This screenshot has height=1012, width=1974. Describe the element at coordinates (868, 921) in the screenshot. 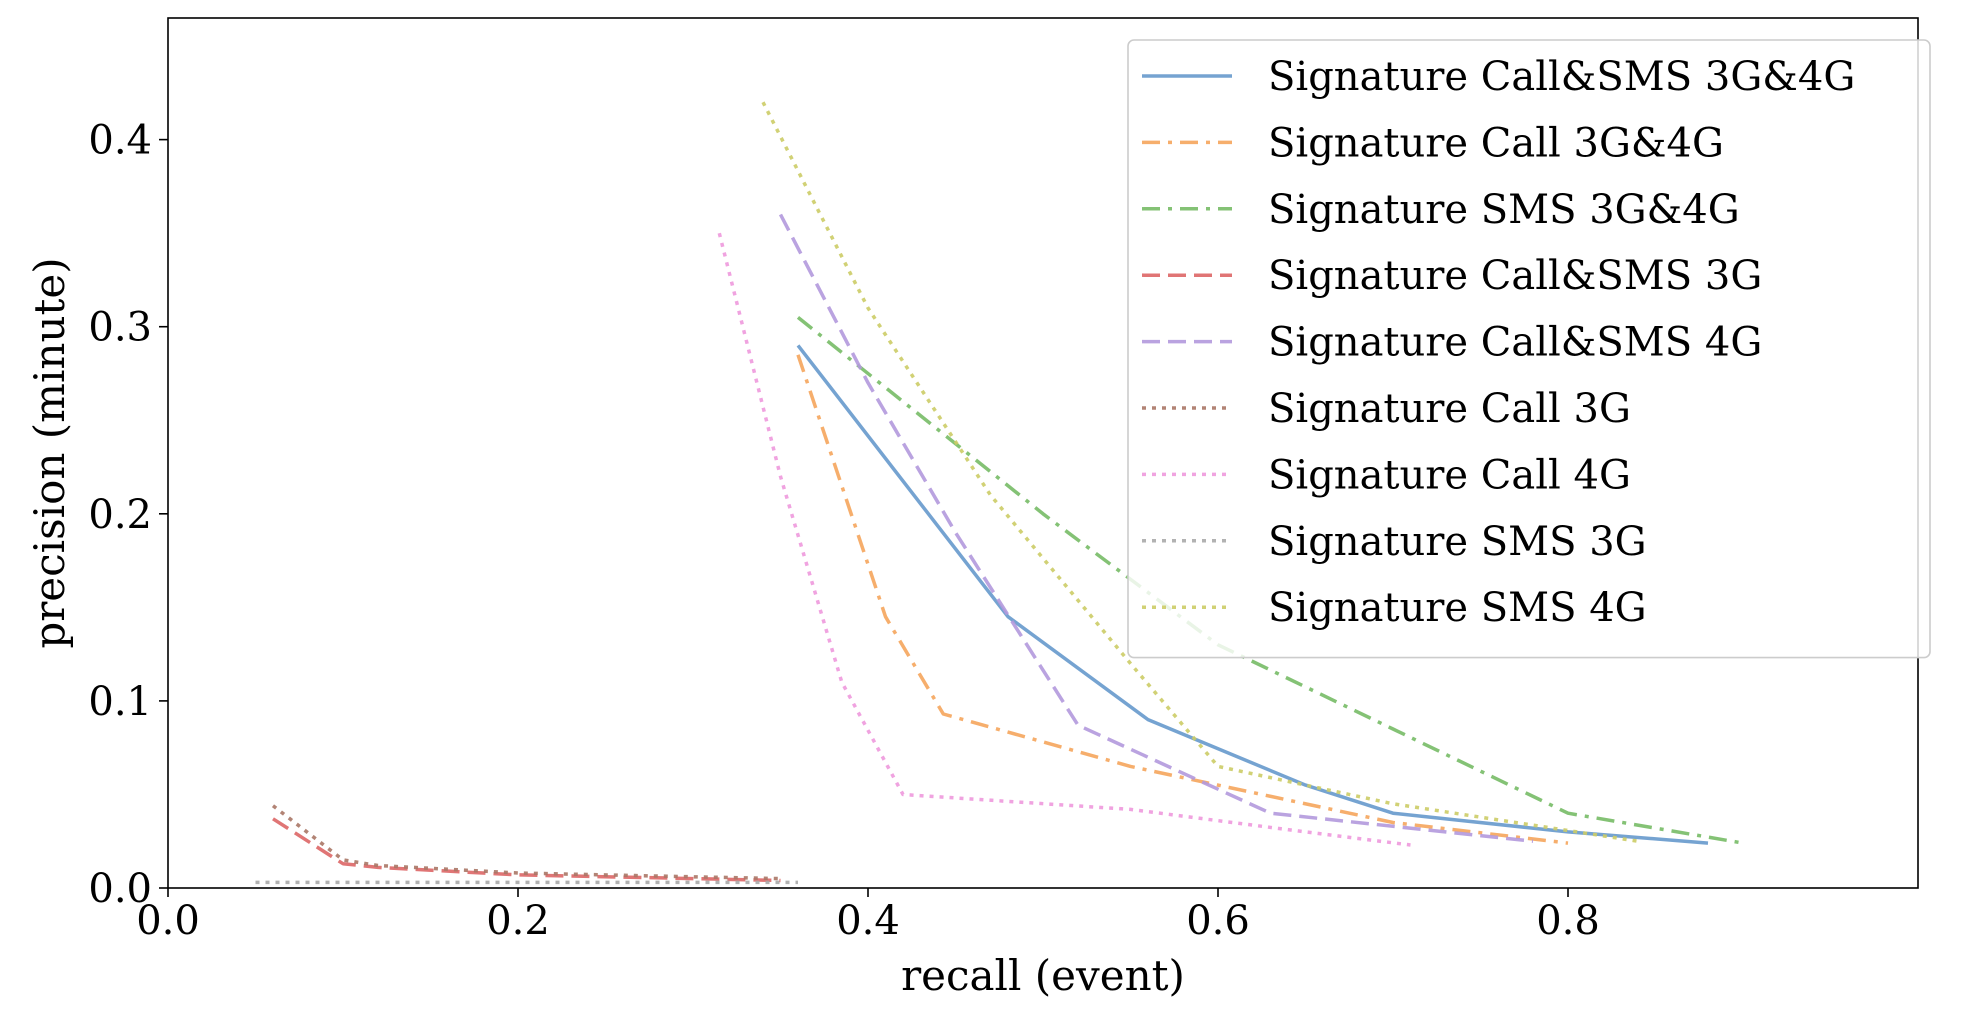

I see `x-tick-label: 0.4` at that location.